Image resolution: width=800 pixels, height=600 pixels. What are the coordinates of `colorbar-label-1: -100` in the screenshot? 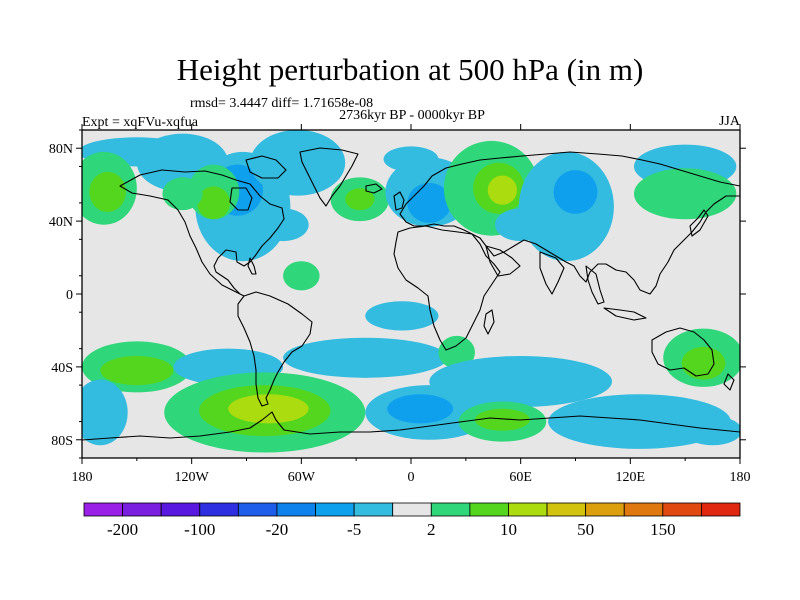 It's located at (199, 529).